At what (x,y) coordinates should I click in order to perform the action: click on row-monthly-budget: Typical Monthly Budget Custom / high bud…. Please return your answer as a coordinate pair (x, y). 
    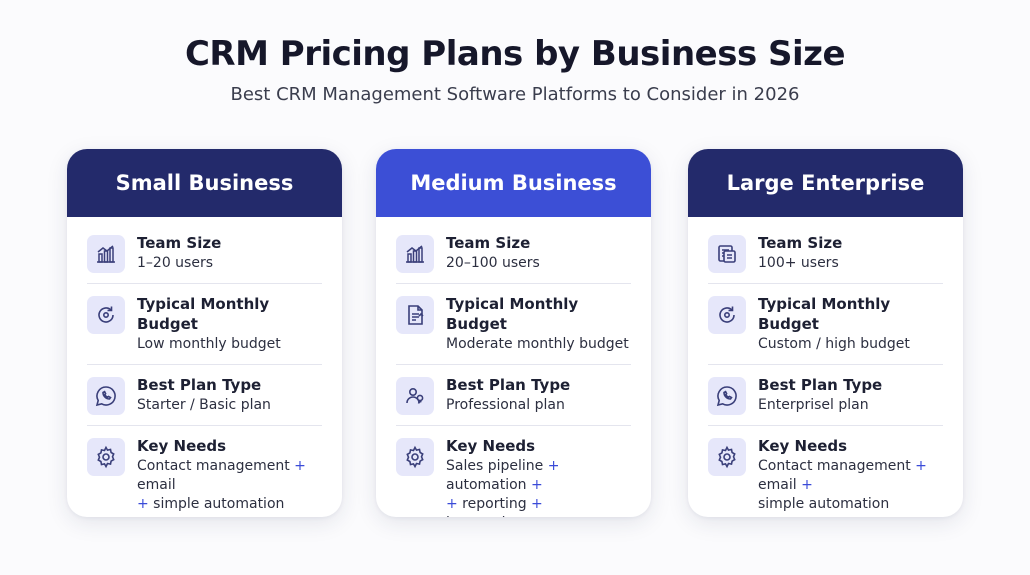
    Looking at the image, I should click on (825, 329).